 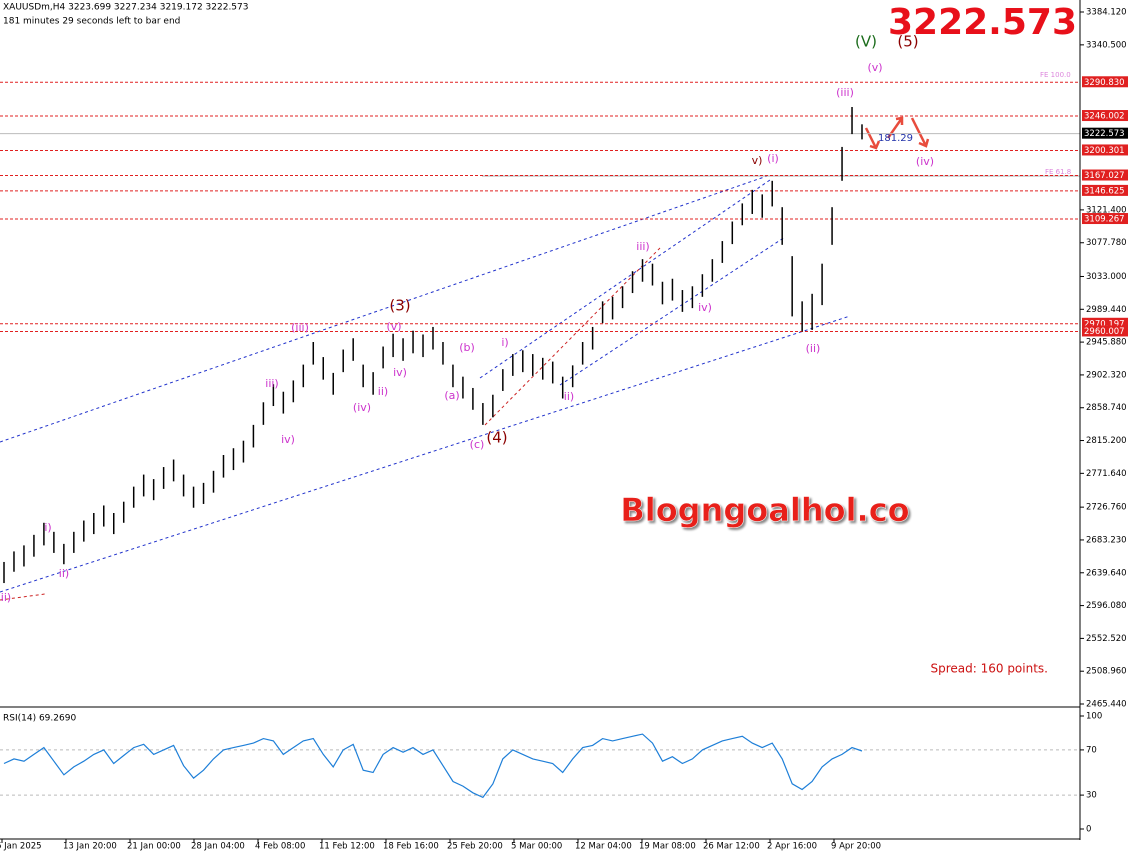 I want to click on x-tick-label: 25 Feb 20:00, so click(x=475, y=847).